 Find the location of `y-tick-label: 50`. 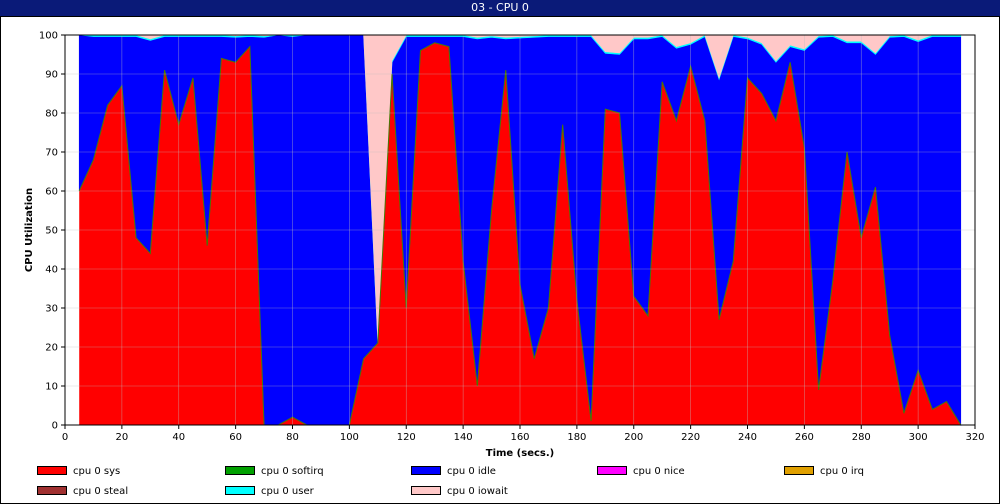

y-tick-label: 50 is located at coordinates (51, 231).